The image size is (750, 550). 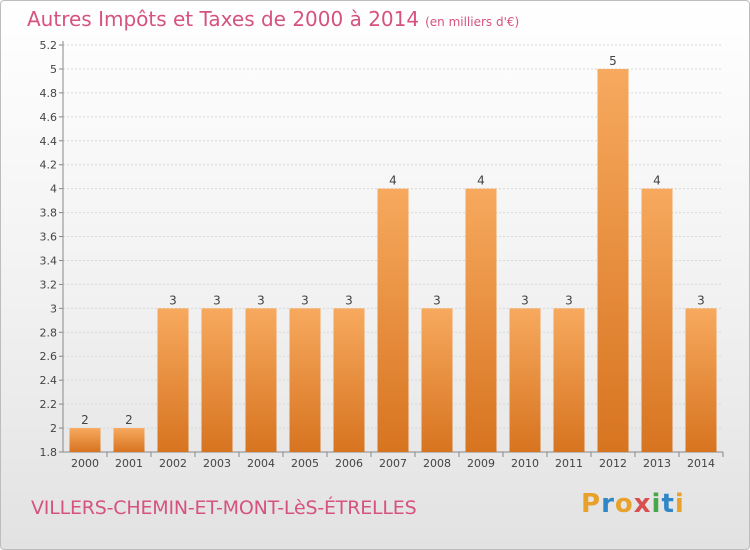 What do you see at coordinates (261, 463) in the screenshot?
I see `x-tick-label: 2004` at bounding box center [261, 463].